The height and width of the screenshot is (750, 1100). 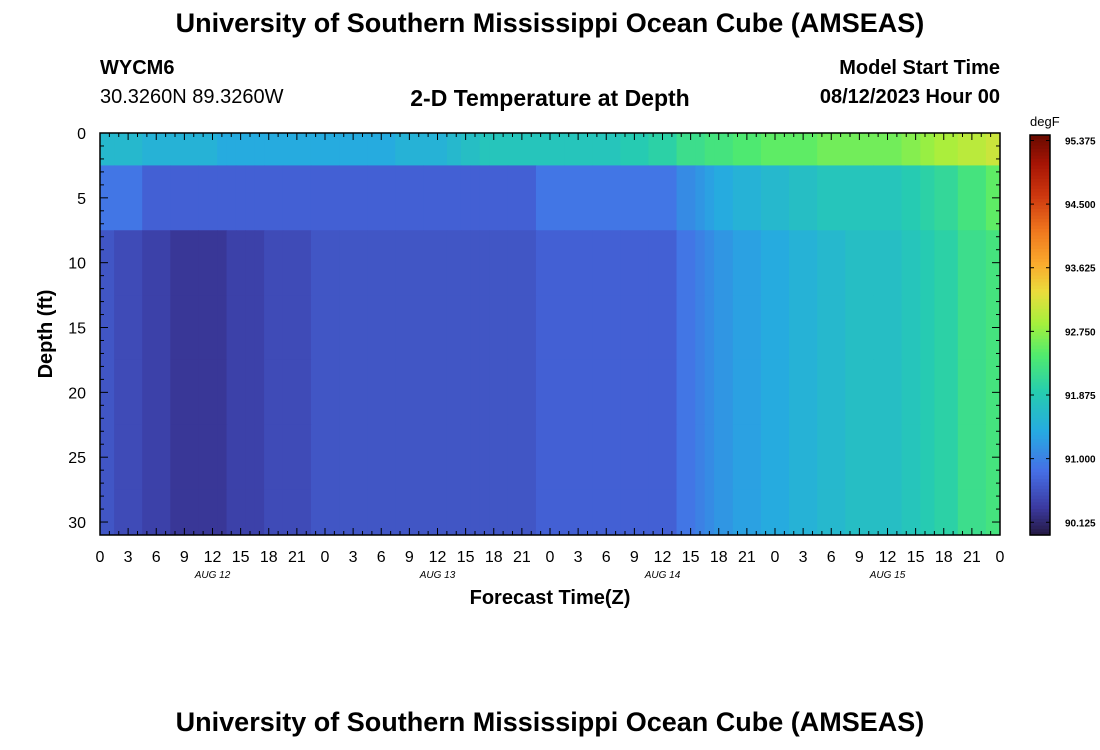 What do you see at coordinates (269, 557) in the screenshot?
I see `x-tick-label: 18` at bounding box center [269, 557].